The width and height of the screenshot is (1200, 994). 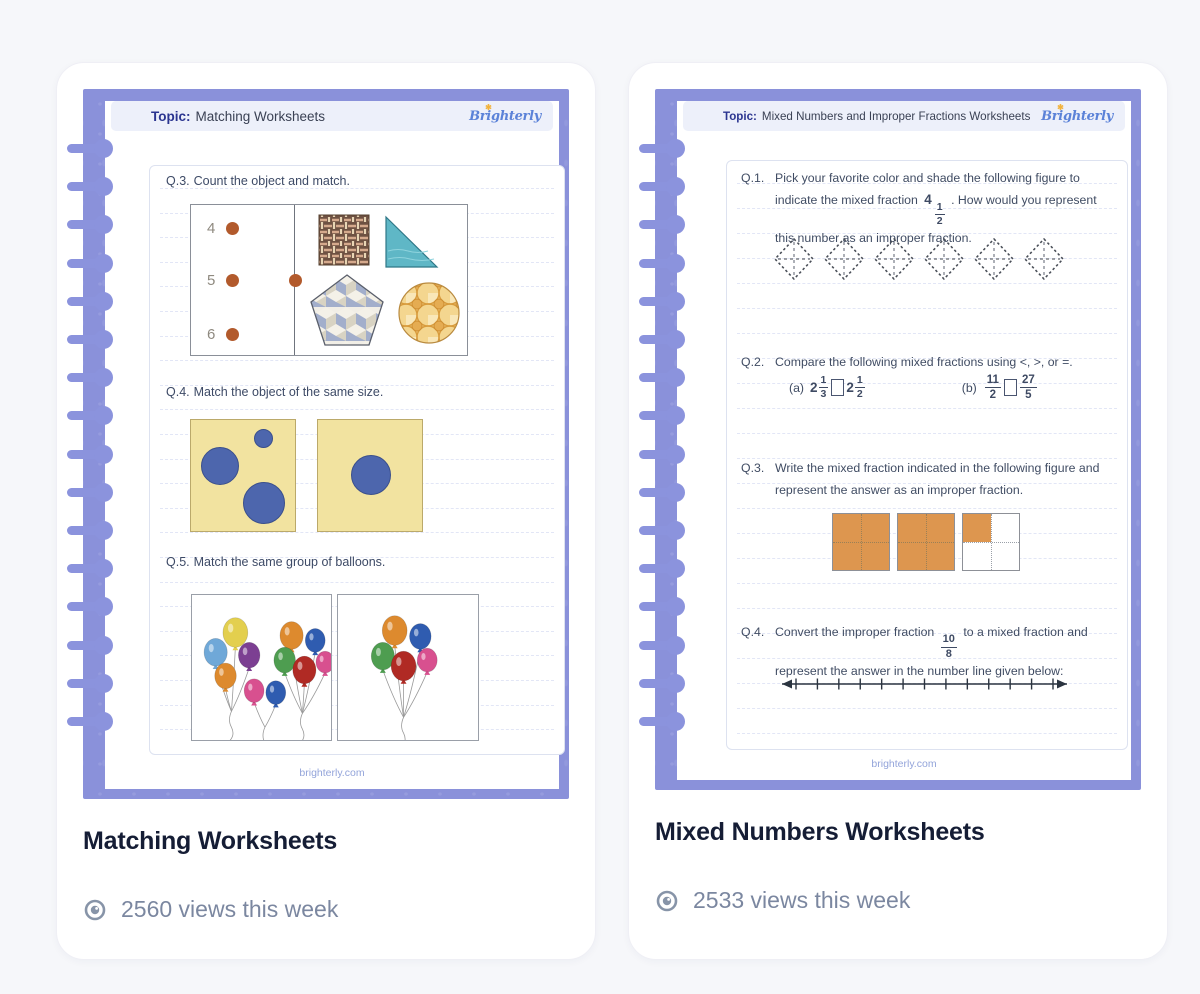 What do you see at coordinates (347, 310) in the screenshot?
I see `patterned-pentagon-shape` at bounding box center [347, 310].